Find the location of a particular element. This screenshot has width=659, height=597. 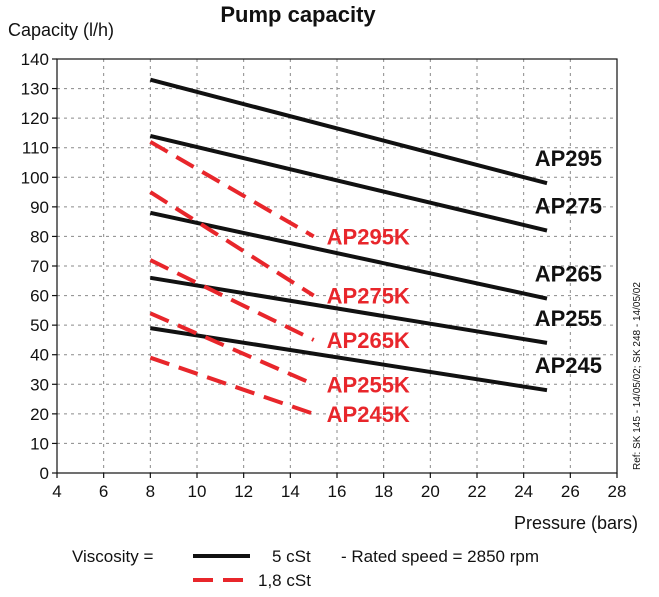

y-tick-label: 20 is located at coordinates (39, 414).